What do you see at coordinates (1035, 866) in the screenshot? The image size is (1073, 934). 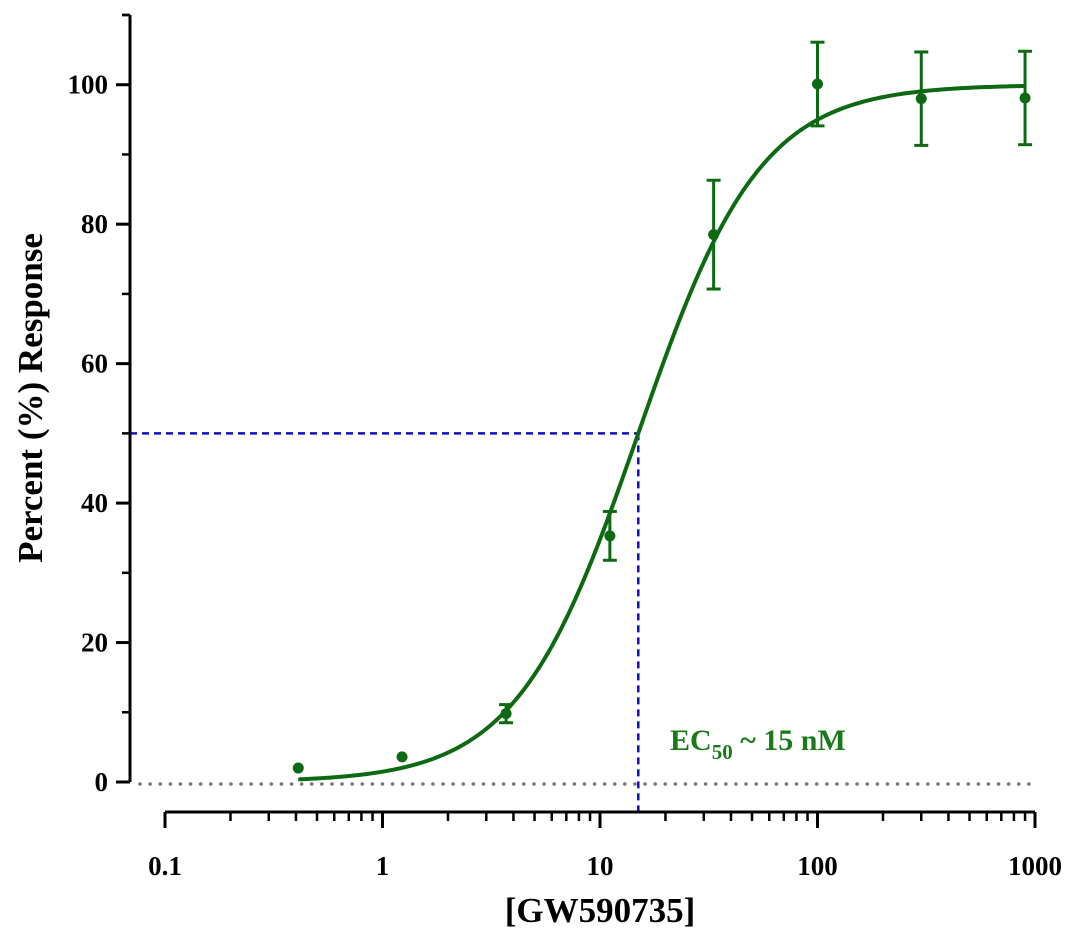 I see `x-tick-label: 1000` at bounding box center [1035, 866].